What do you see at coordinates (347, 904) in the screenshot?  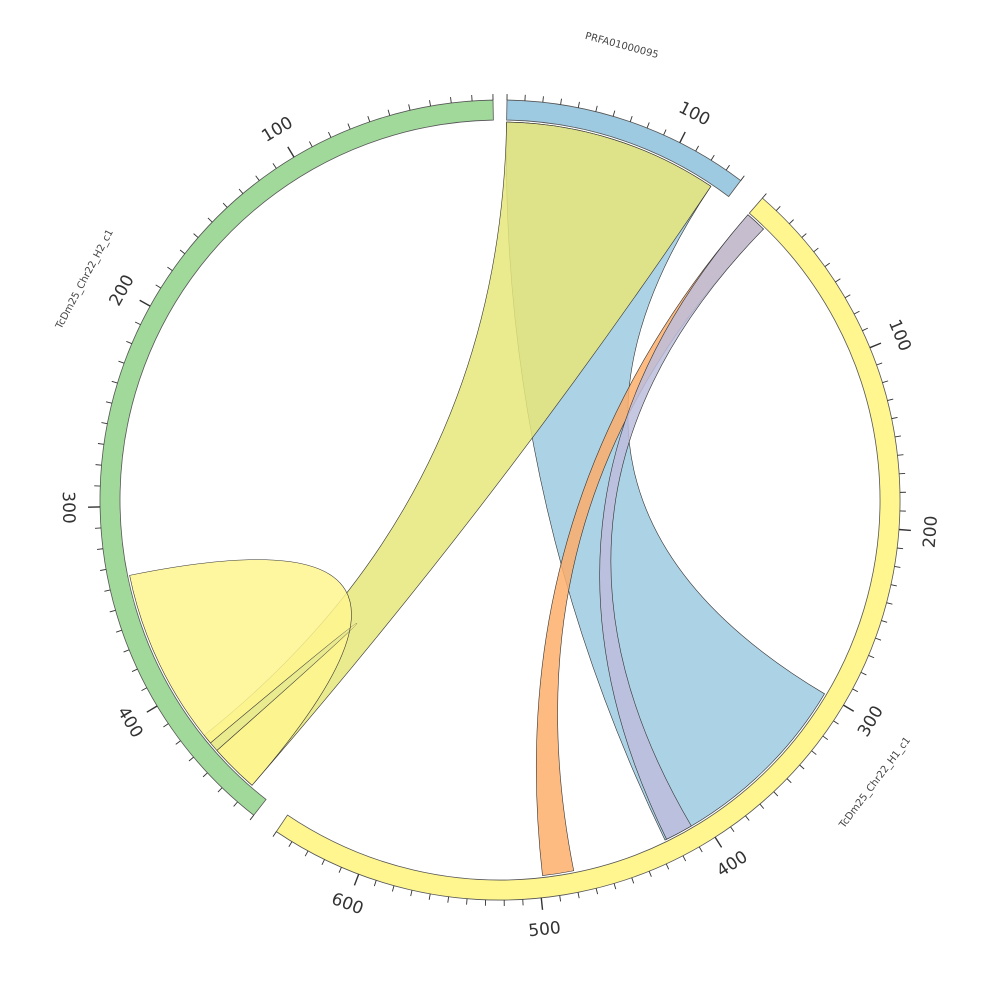 I see `tick-label-h1: 600` at bounding box center [347, 904].